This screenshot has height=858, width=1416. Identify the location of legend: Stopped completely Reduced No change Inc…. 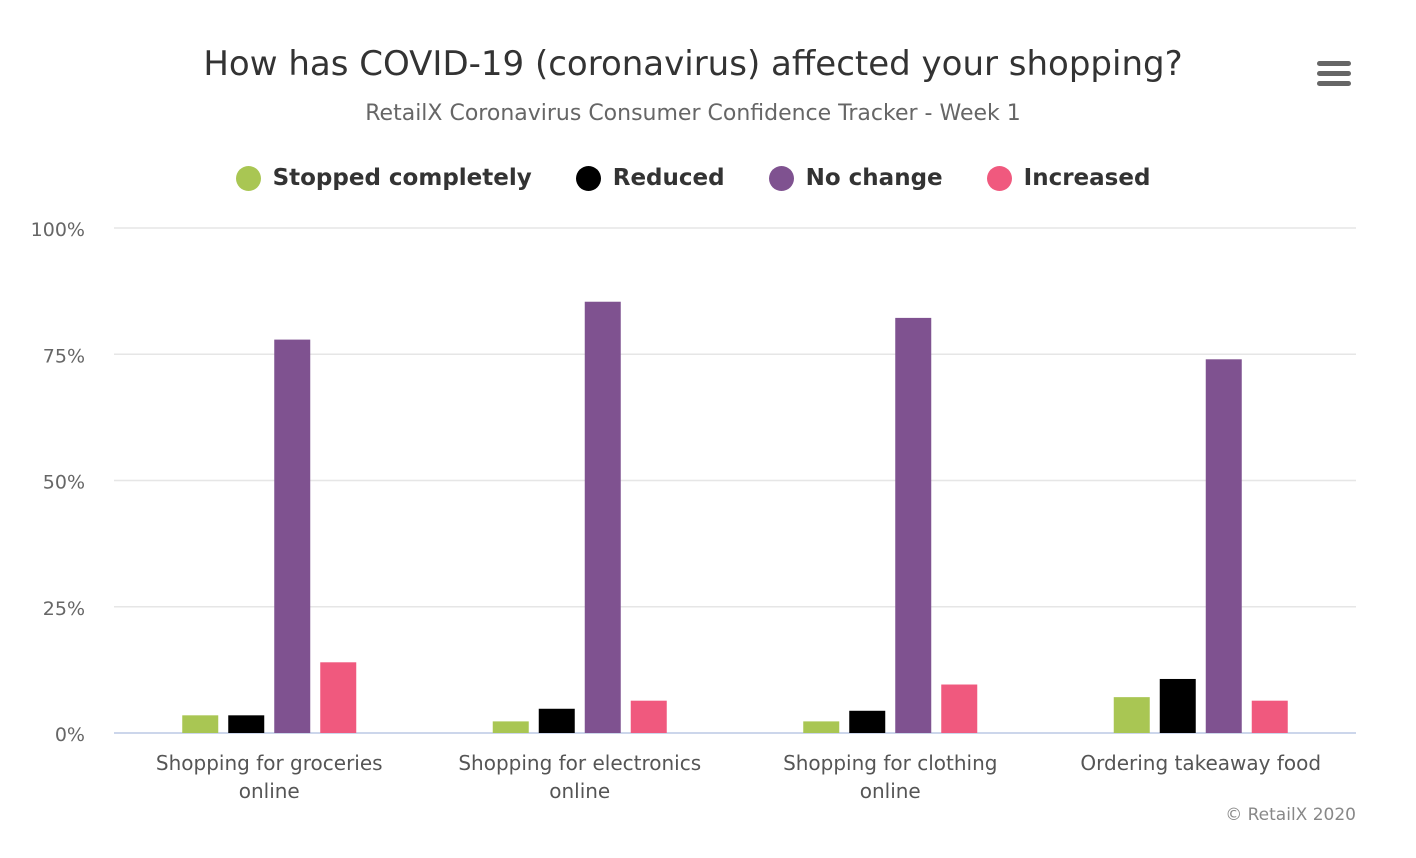
(693, 178).